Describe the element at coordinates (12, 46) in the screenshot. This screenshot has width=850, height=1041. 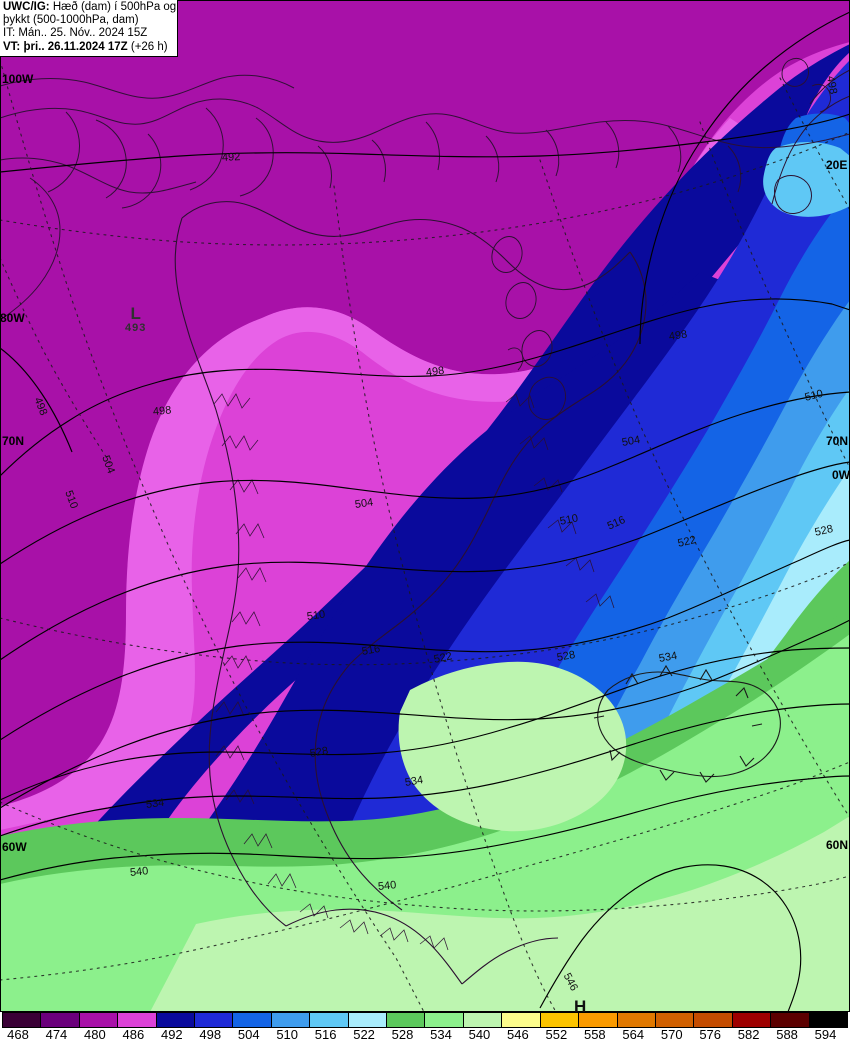
I see `info-vt-label: VT:` at that location.